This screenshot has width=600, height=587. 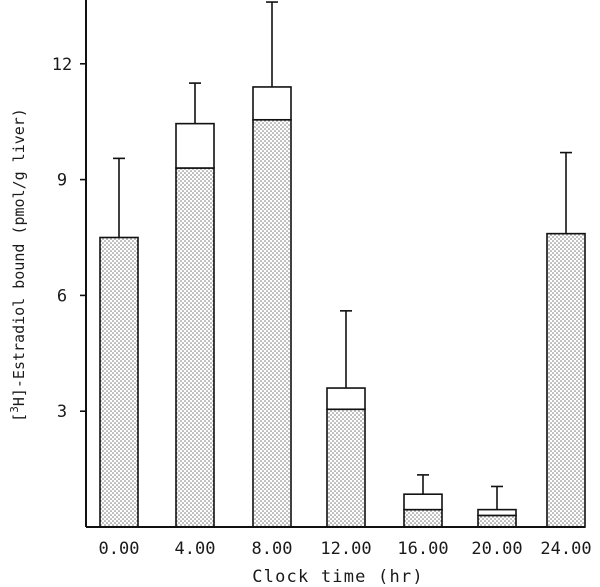 I want to click on y-tick-label: 12, so click(x=62, y=65).